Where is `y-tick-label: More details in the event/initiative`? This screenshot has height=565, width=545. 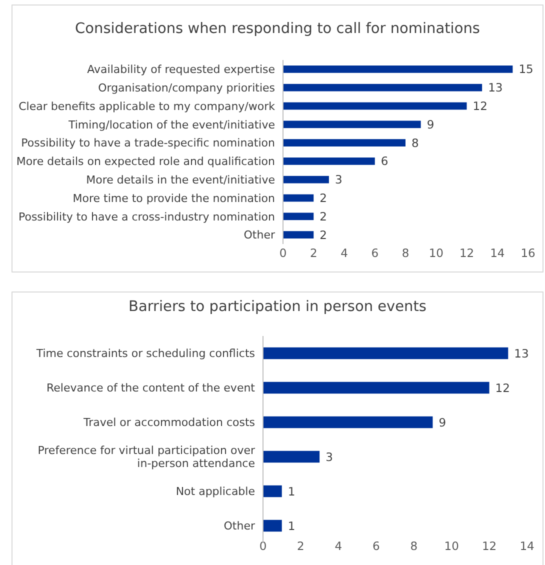
y-tick-label: More details in the event/initiative is located at coordinates (181, 179).